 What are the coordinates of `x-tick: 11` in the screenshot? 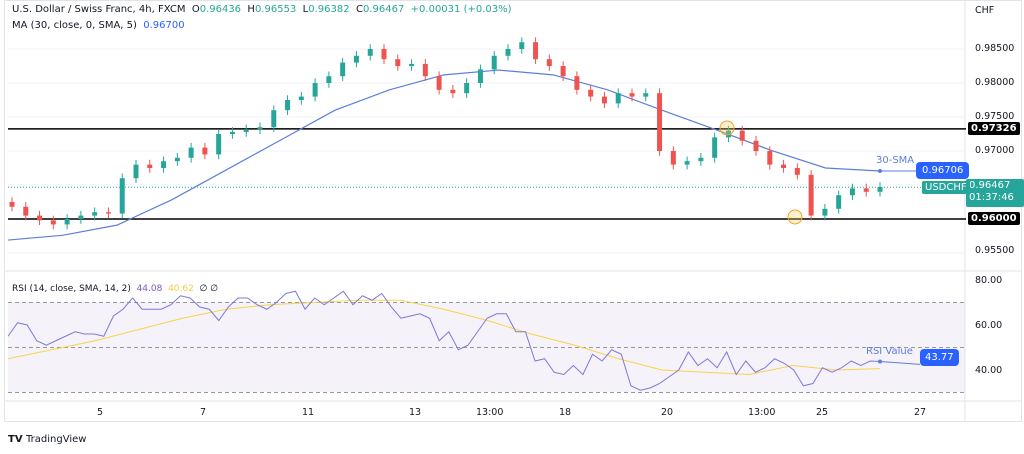 It's located at (308, 412).